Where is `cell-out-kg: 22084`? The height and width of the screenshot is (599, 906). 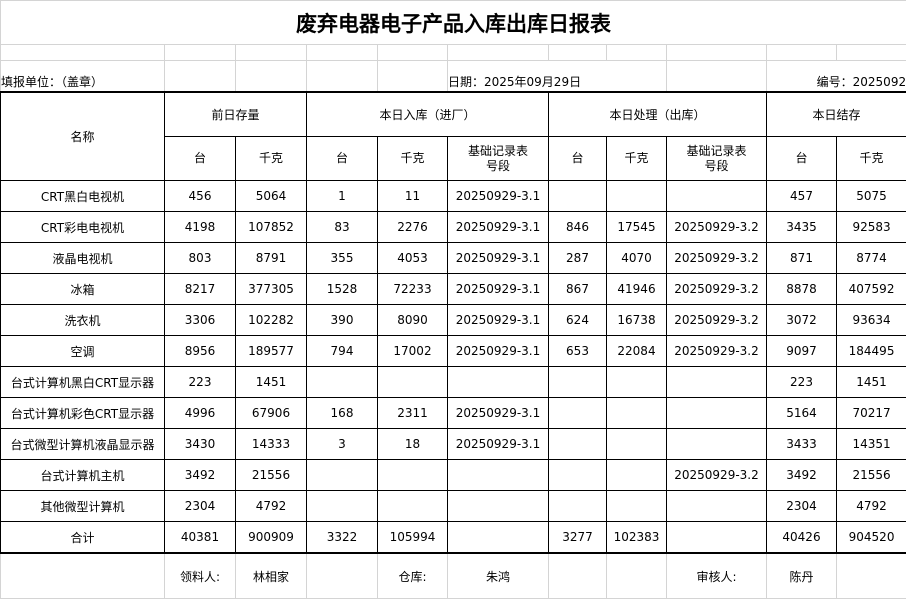
cell-out-kg: 22084 is located at coordinates (637, 351).